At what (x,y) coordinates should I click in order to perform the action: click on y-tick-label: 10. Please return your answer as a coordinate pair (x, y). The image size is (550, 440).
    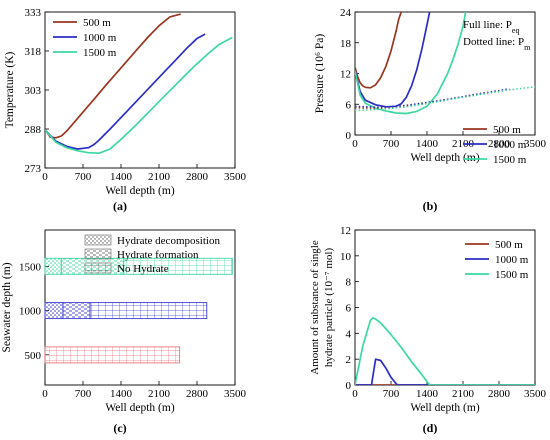
    Looking at the image, I should click on (346, 257).